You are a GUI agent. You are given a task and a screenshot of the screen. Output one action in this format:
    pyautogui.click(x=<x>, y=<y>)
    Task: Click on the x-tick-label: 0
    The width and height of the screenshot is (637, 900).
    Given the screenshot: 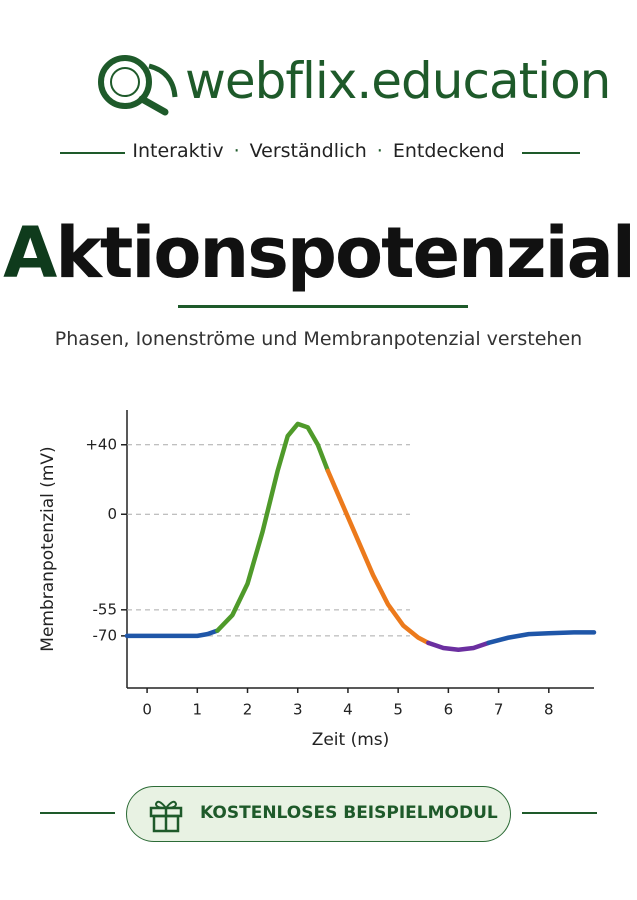 What is the action you would take?
    pyautogui.click(x=147, y=710)
    